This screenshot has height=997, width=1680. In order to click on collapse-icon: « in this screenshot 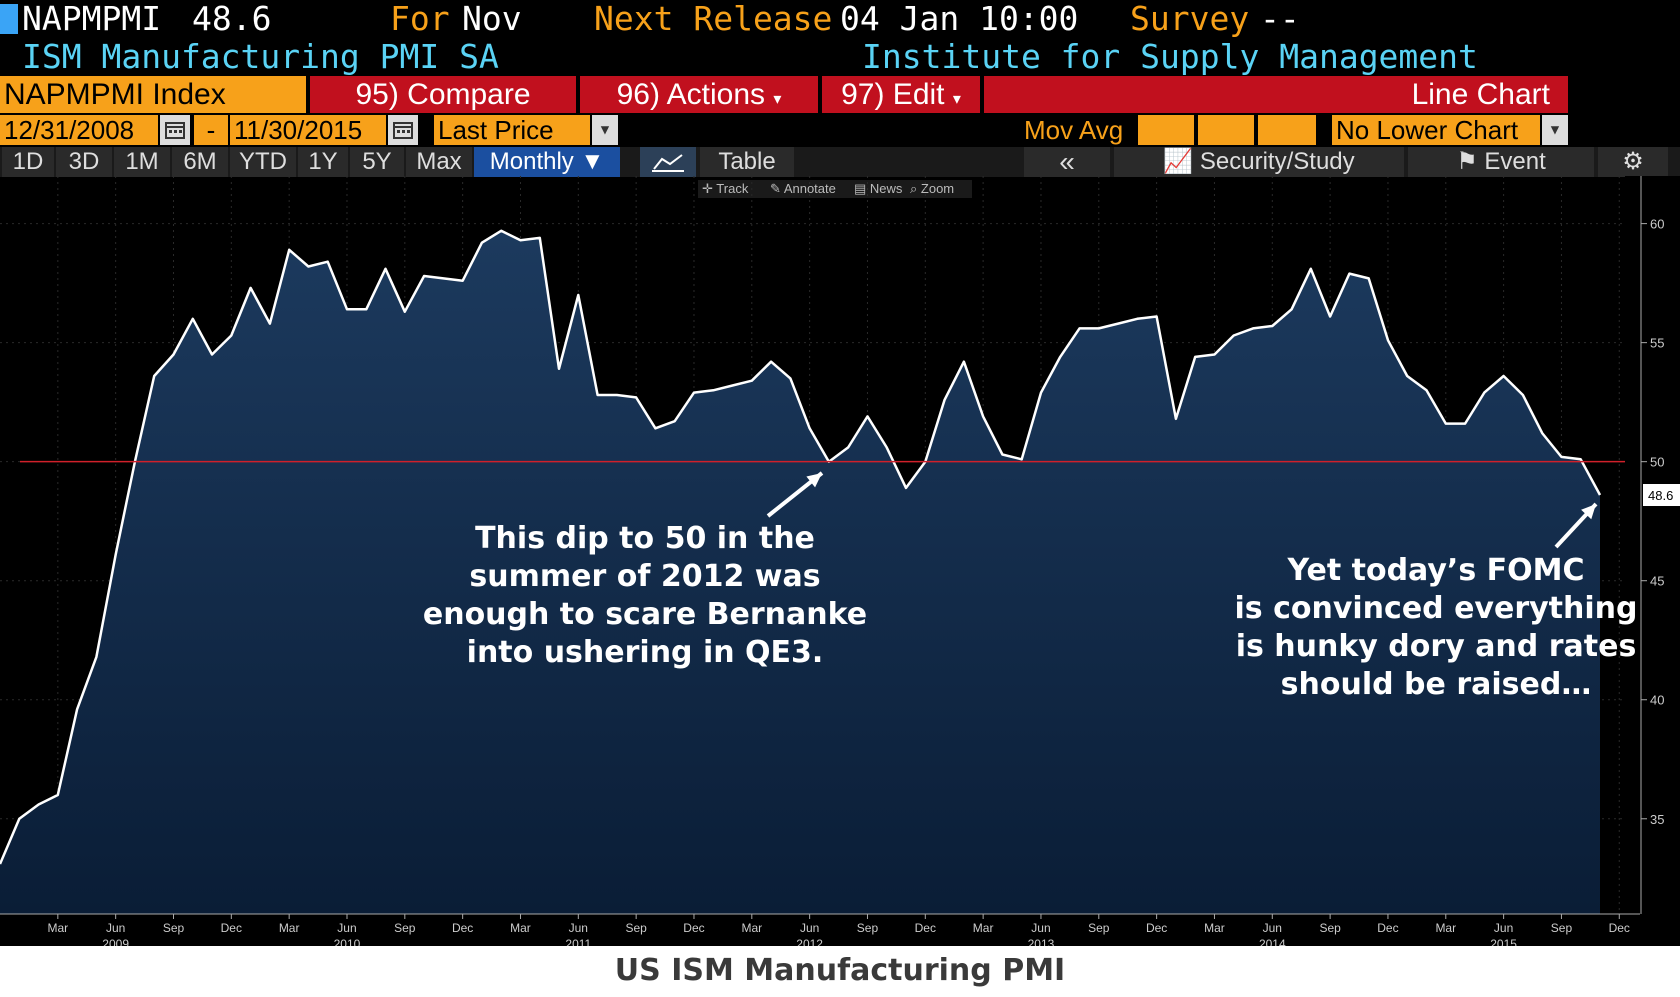, I will do `click(1067, 162)`.